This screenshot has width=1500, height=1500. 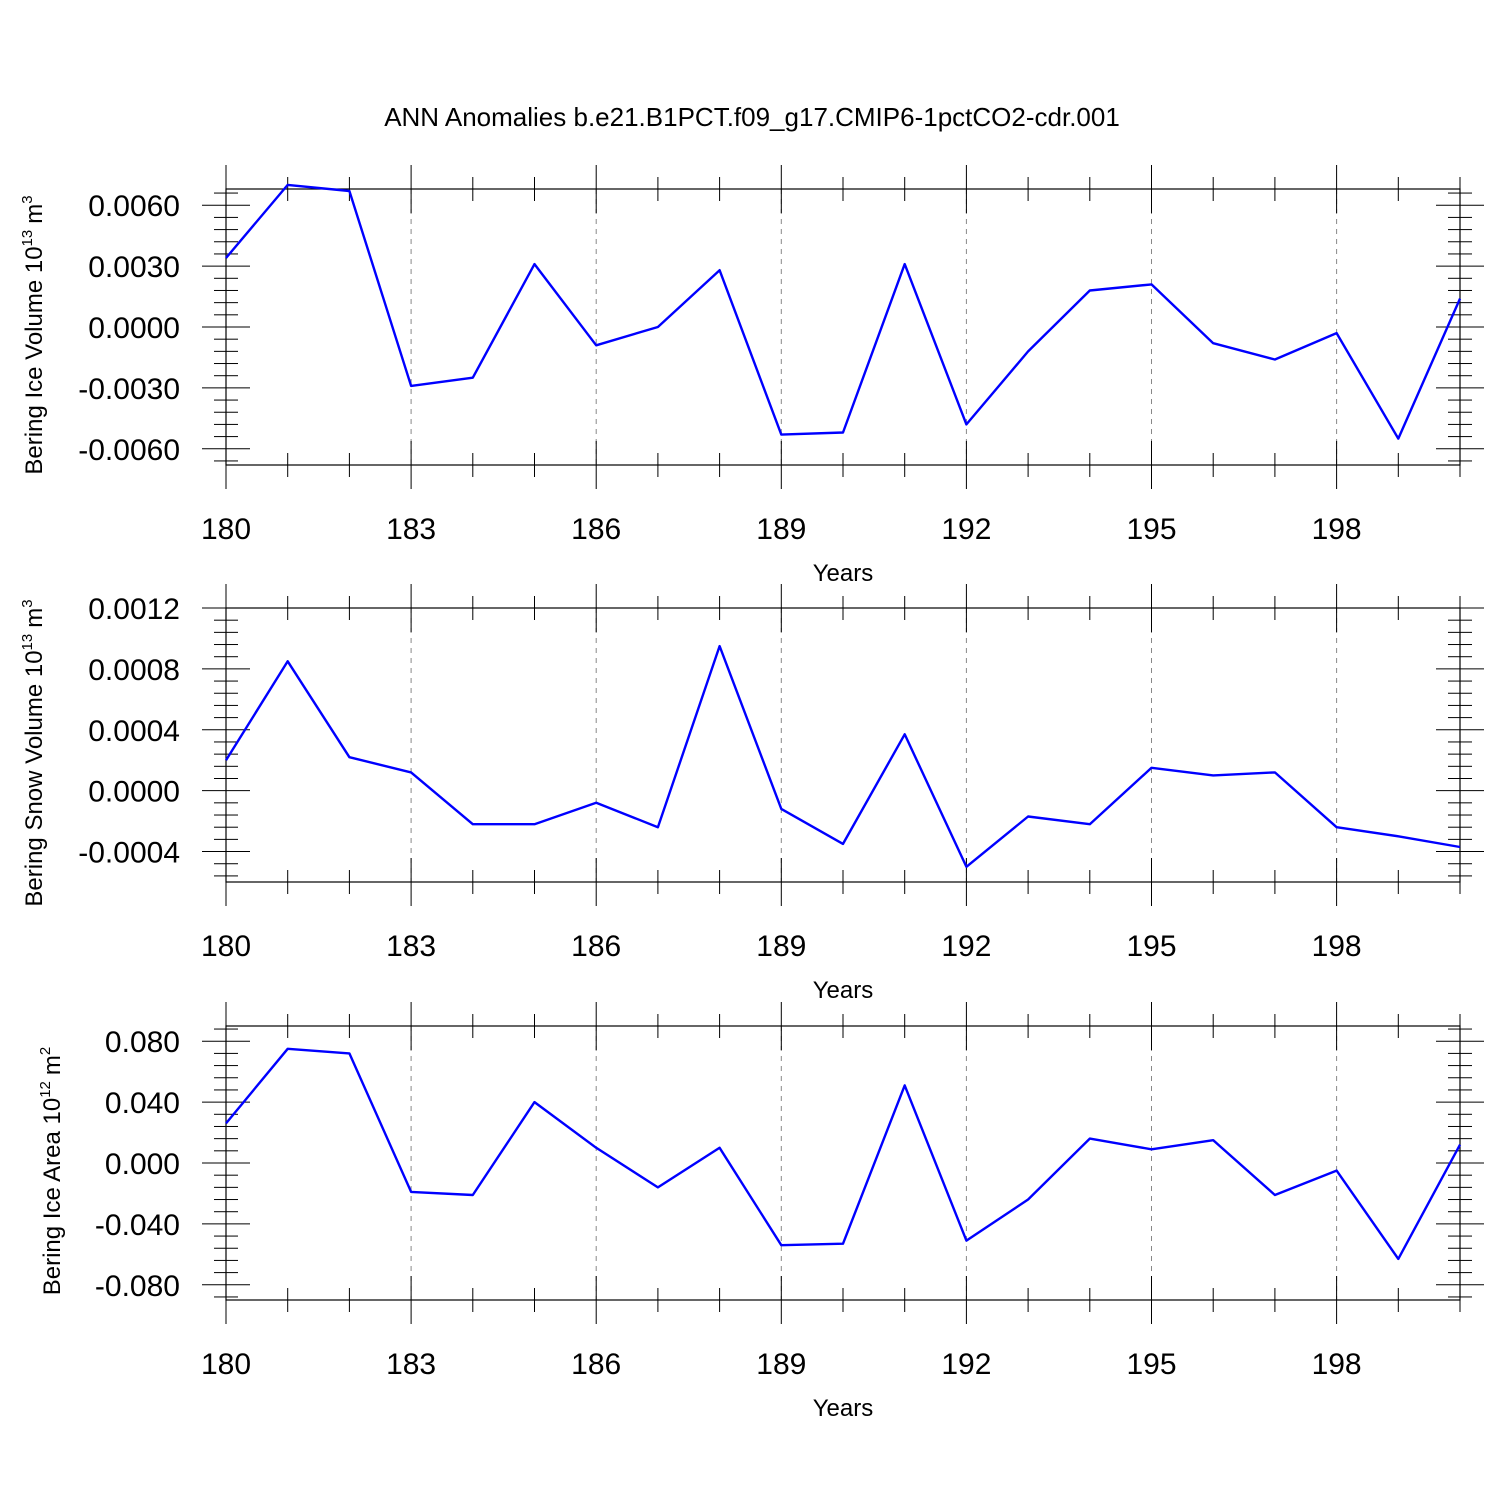 I want to click on y-tick-label: 0.080, so click(x=142, y=1042).